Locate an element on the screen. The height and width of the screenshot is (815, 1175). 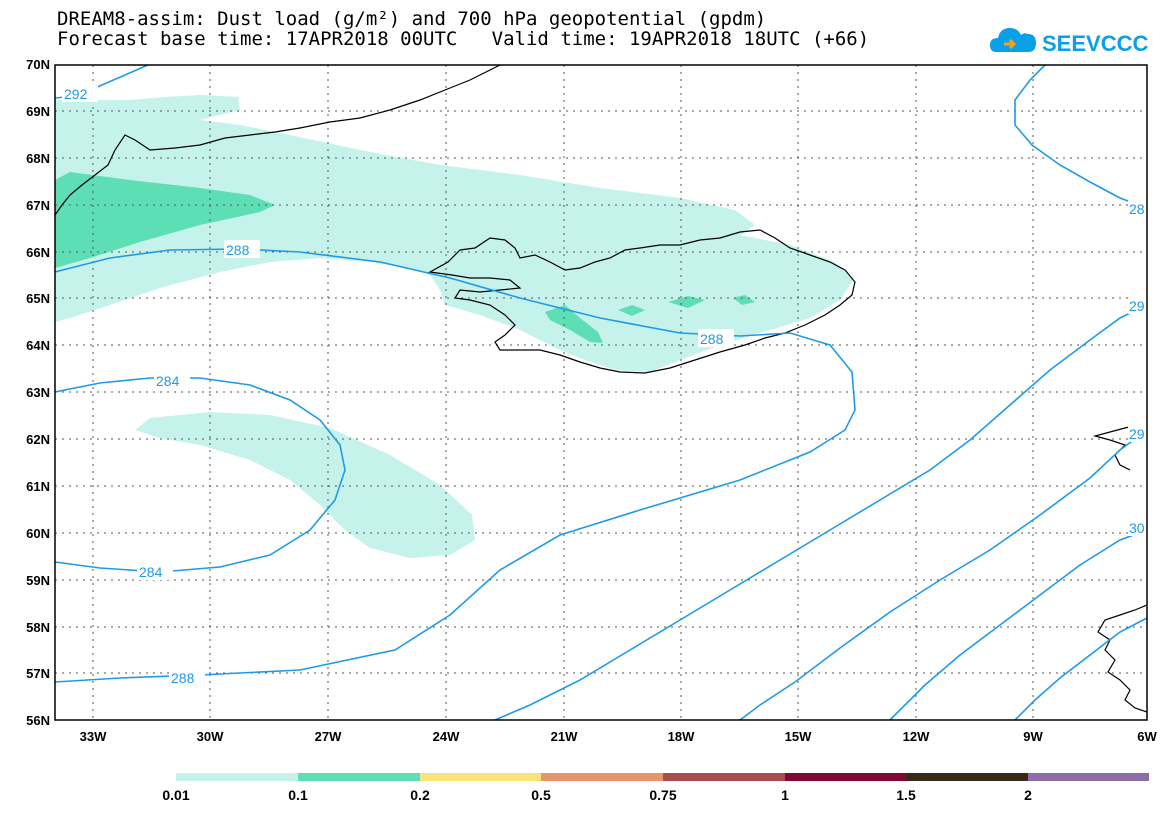
legend-label: 0.01 is located at coordinates (175, 795).